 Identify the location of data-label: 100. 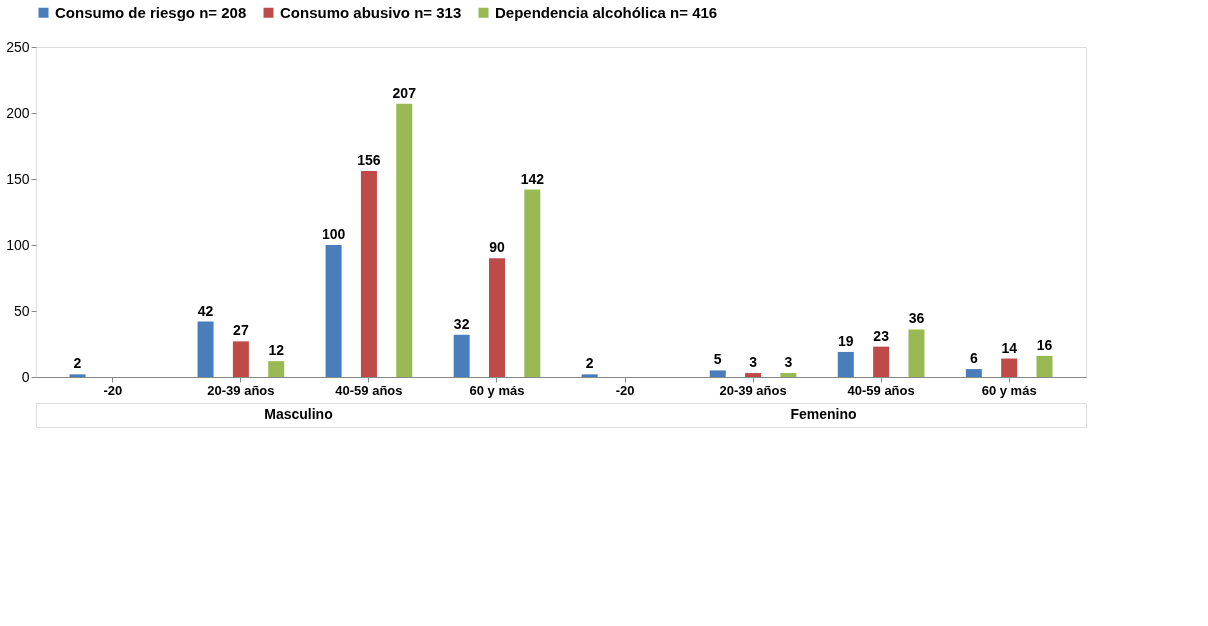
(333, 234).